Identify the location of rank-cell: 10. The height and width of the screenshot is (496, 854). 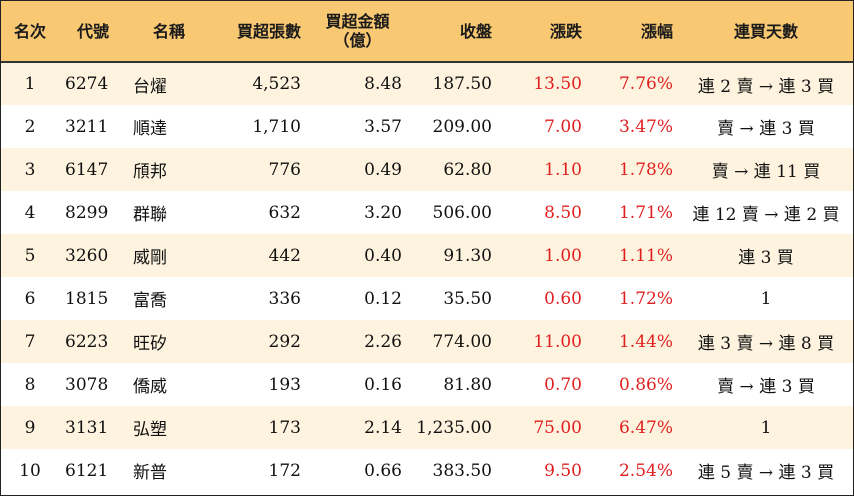
(30, 470).